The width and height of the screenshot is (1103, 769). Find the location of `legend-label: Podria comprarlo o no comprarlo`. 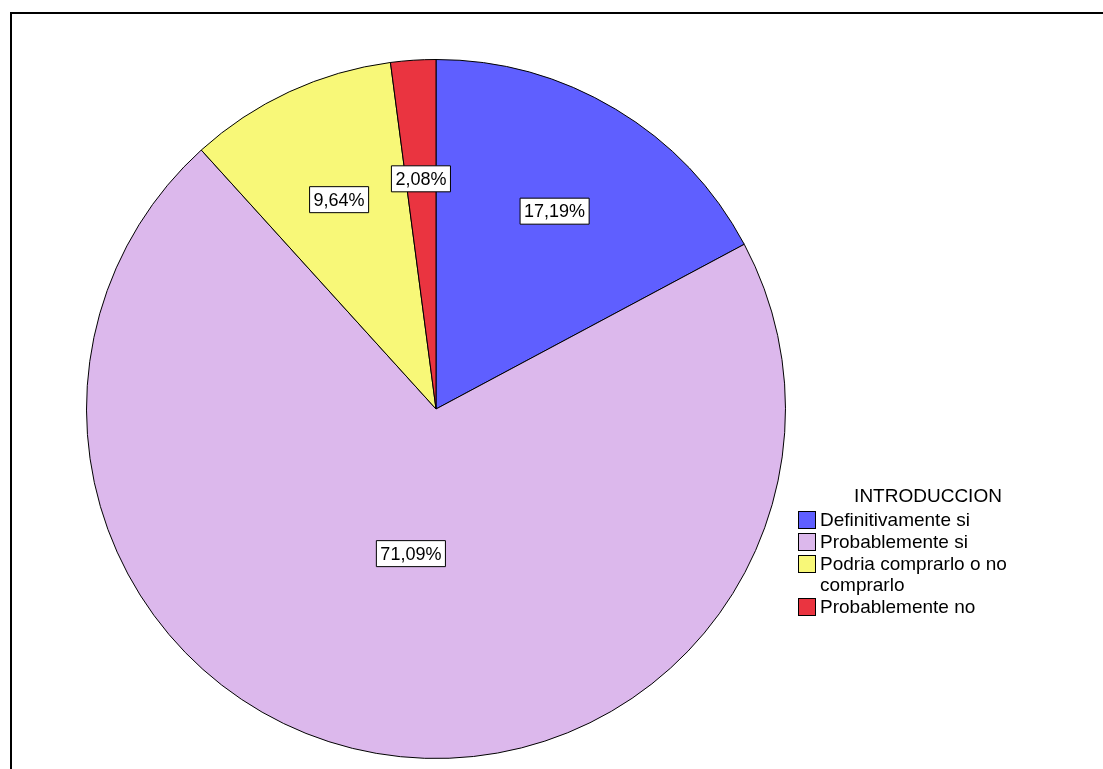

legend-label: Podria comprarlo o no comprarlo is located at coordinates (914, 574).